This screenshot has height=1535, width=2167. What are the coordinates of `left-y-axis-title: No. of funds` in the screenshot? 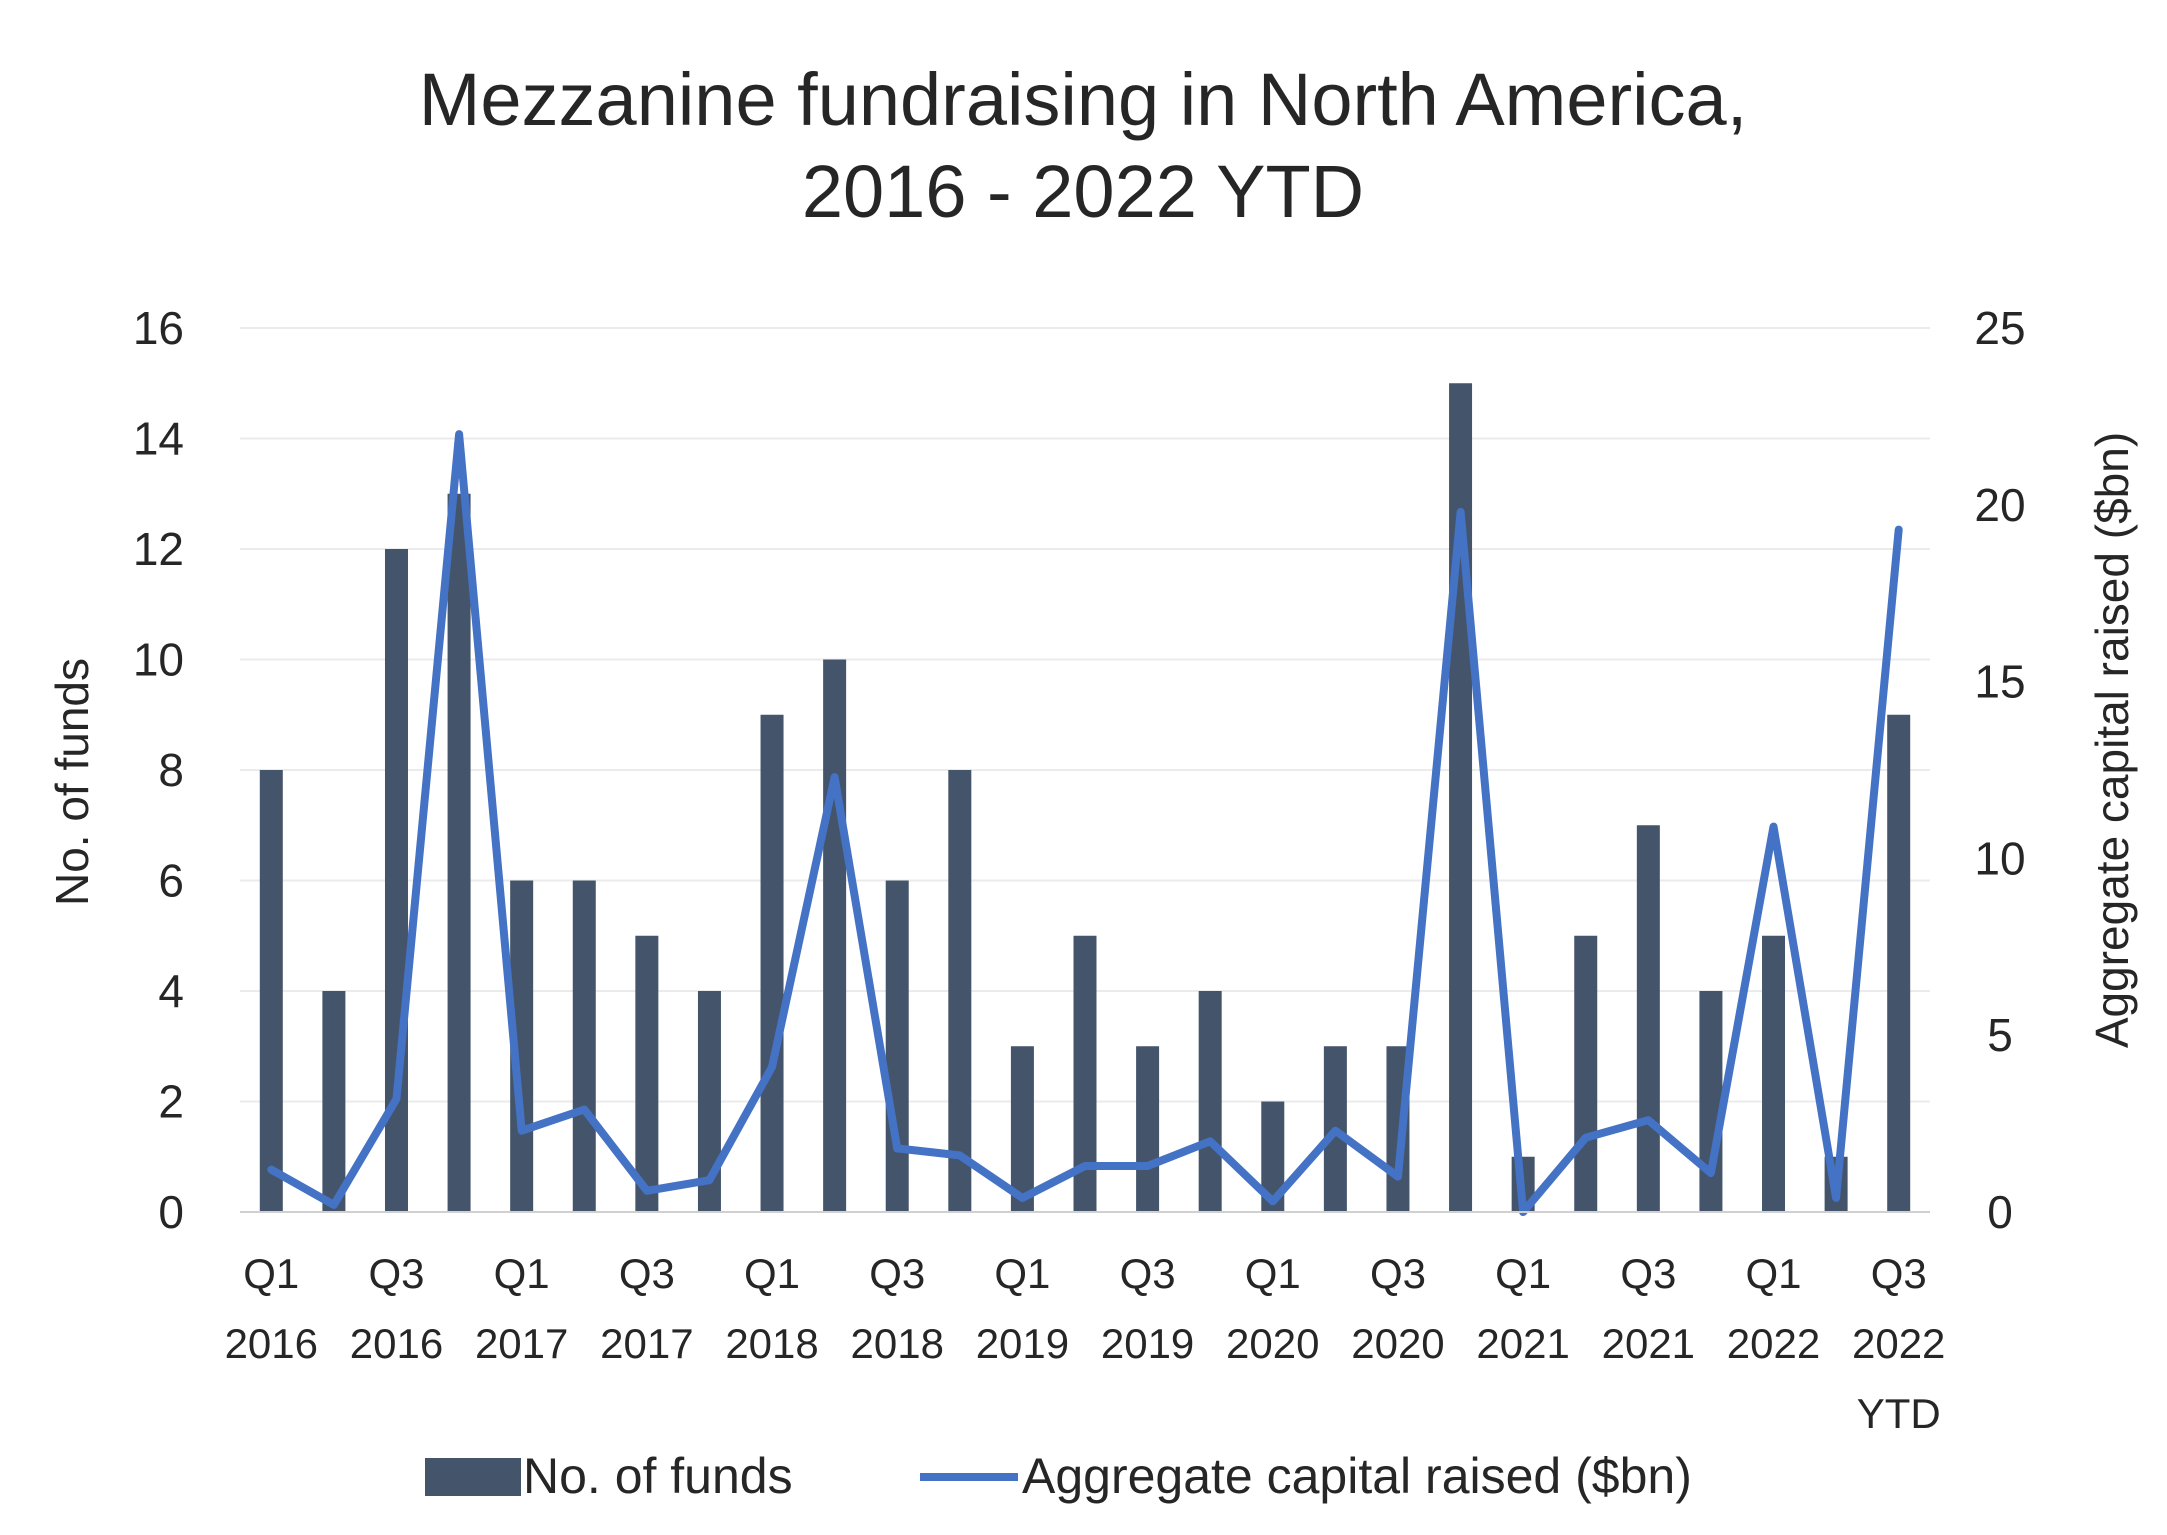 It's located at (72, 782).